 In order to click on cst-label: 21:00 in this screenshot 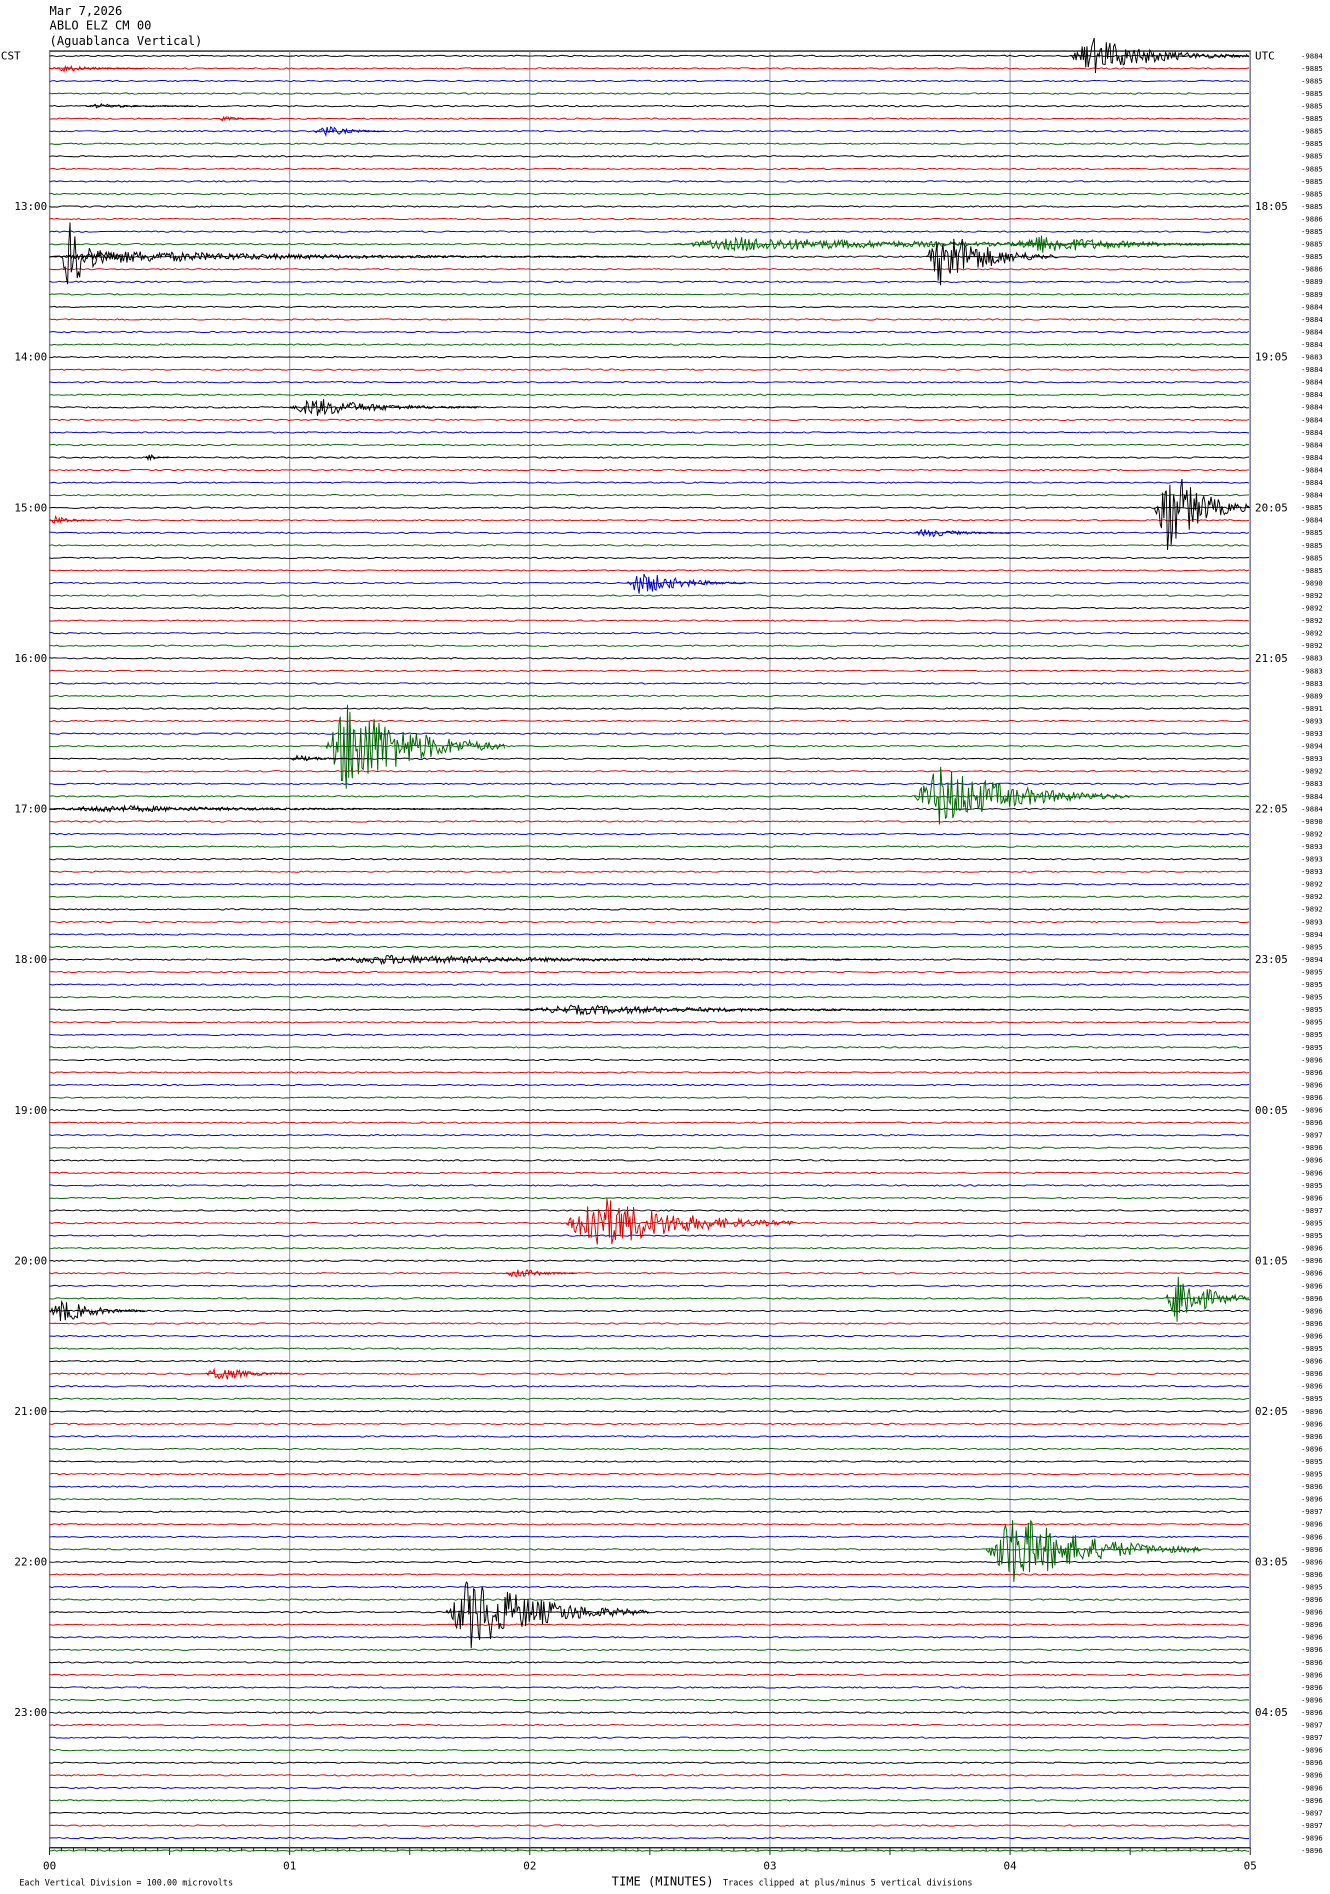, I will do `click(30, 1411)`.